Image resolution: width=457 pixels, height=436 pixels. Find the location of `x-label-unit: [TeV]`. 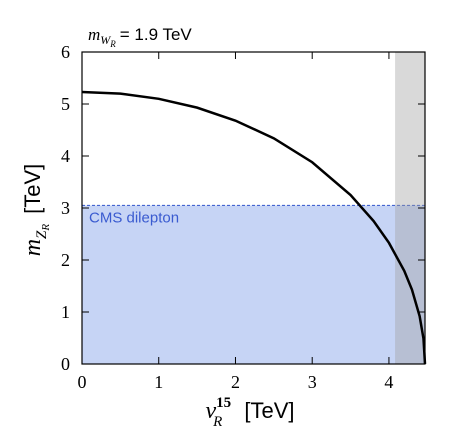

x-label-unit: [TeV] is located at coordinates (269, 410).